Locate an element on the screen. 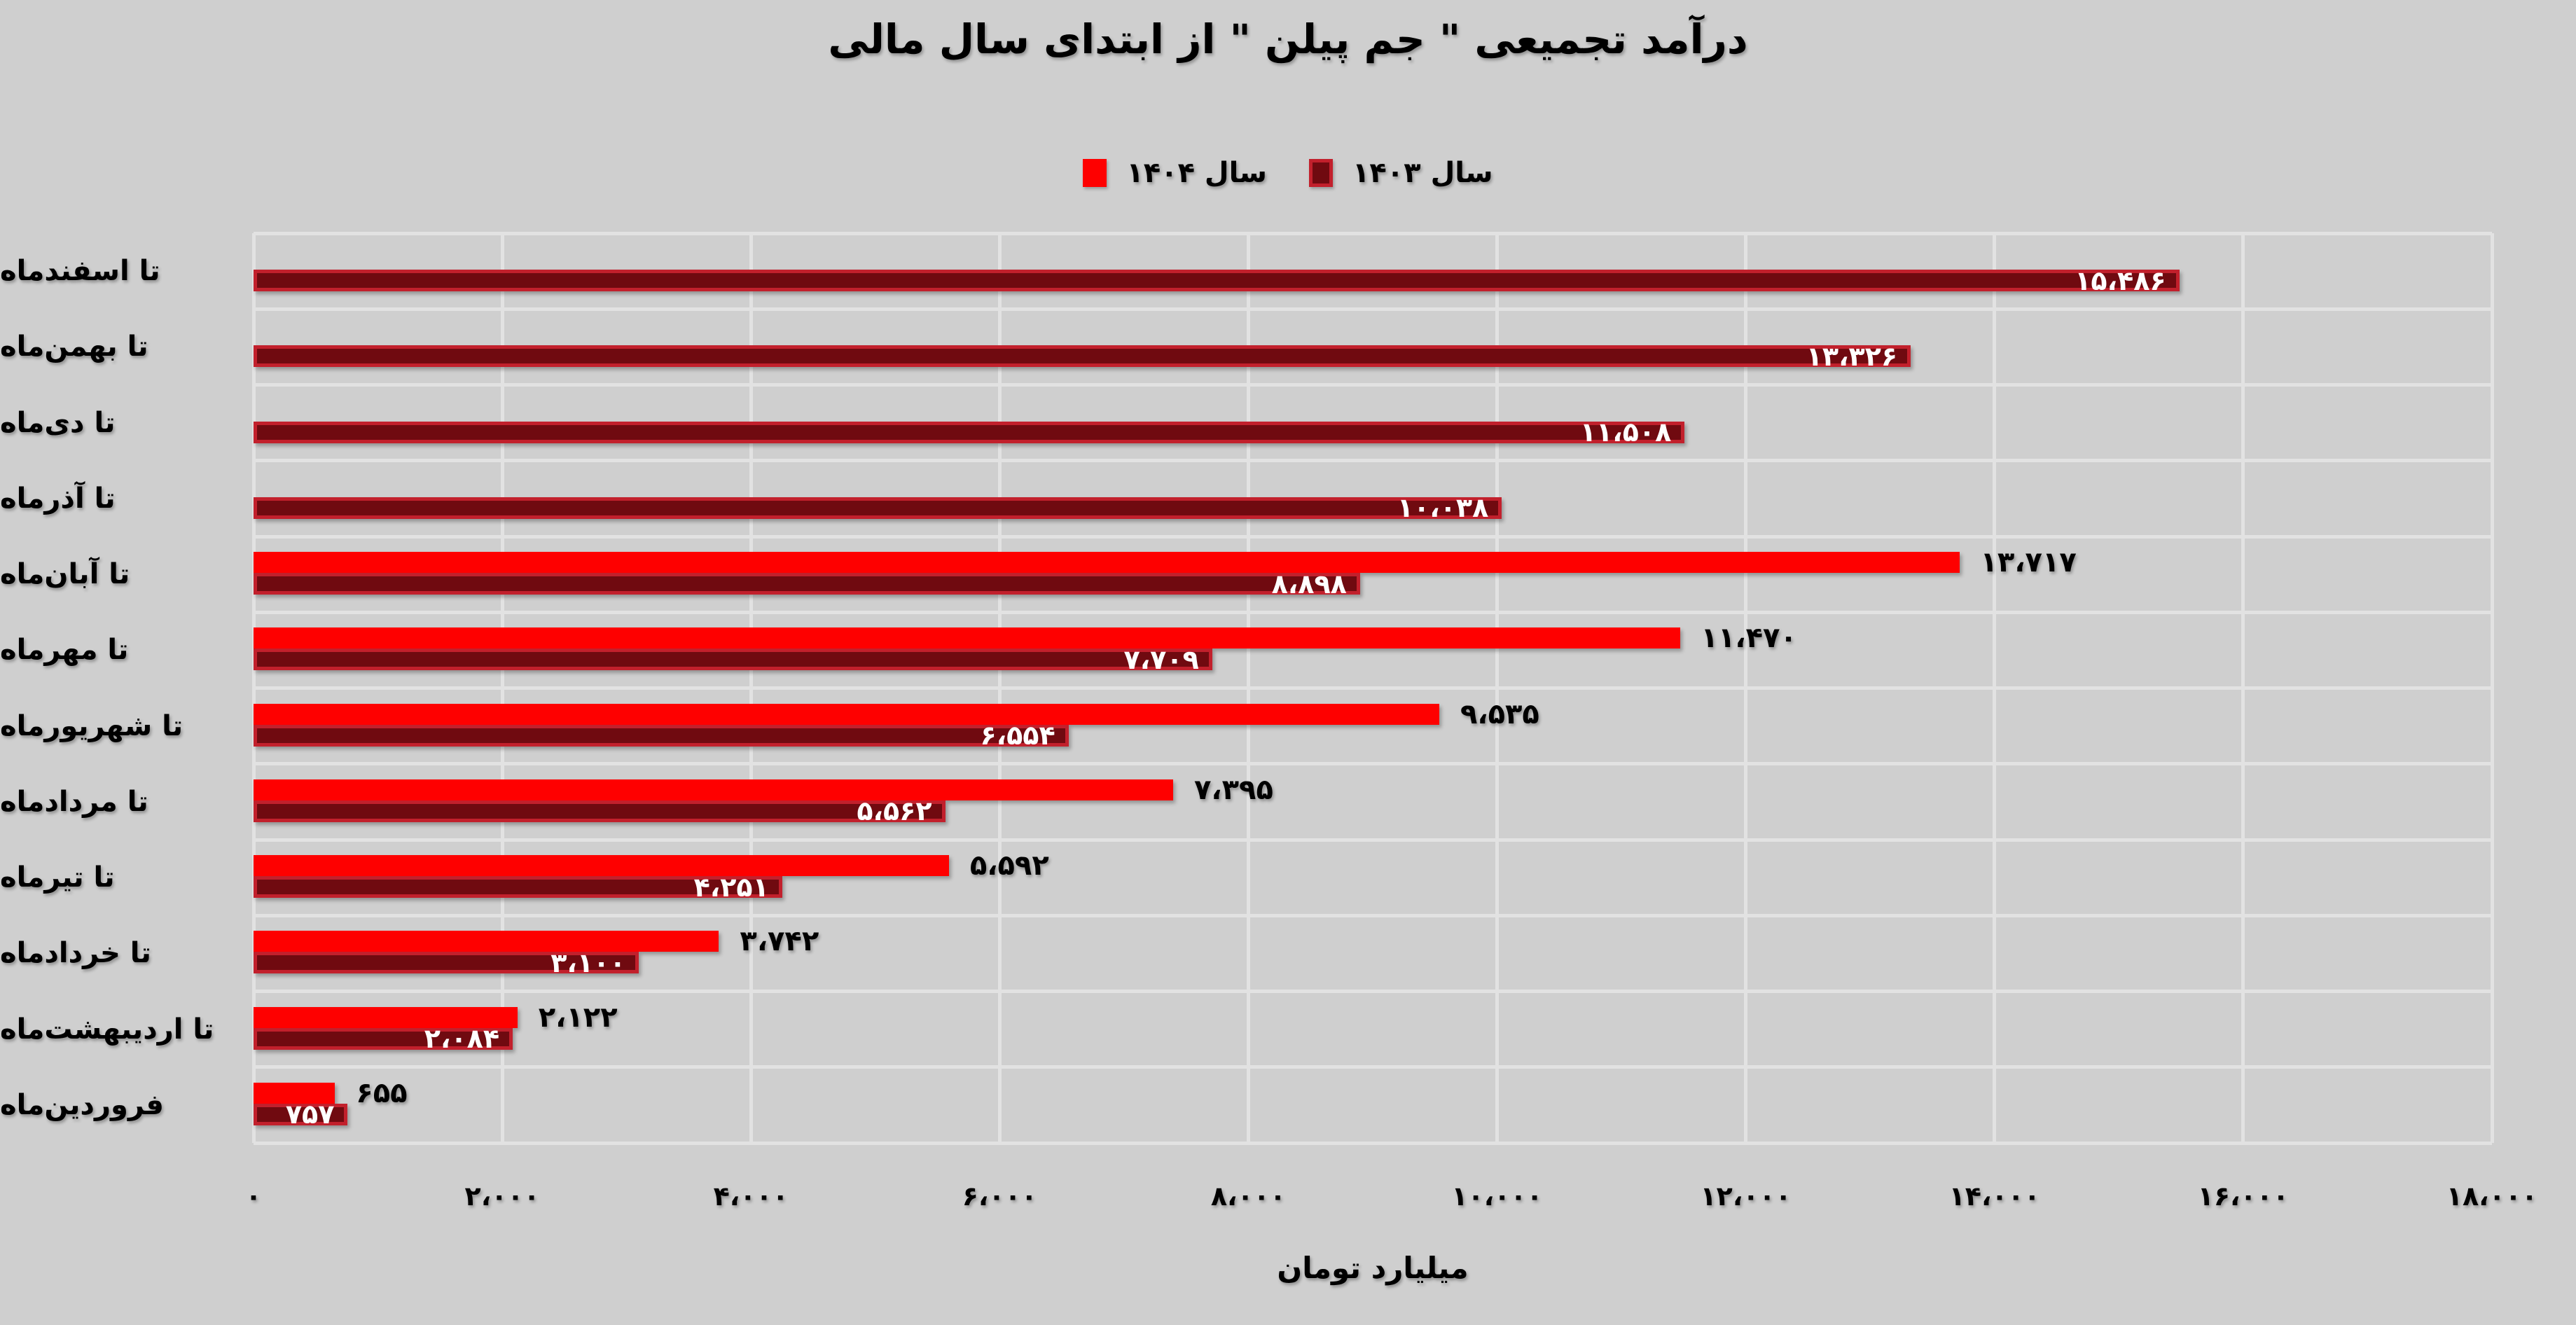 Image resolution: width=2576 pixels, height=1325 pixels. bar-value-label-1403: ۱۱،۵۰۸ is located at coordinates (1626, 433).